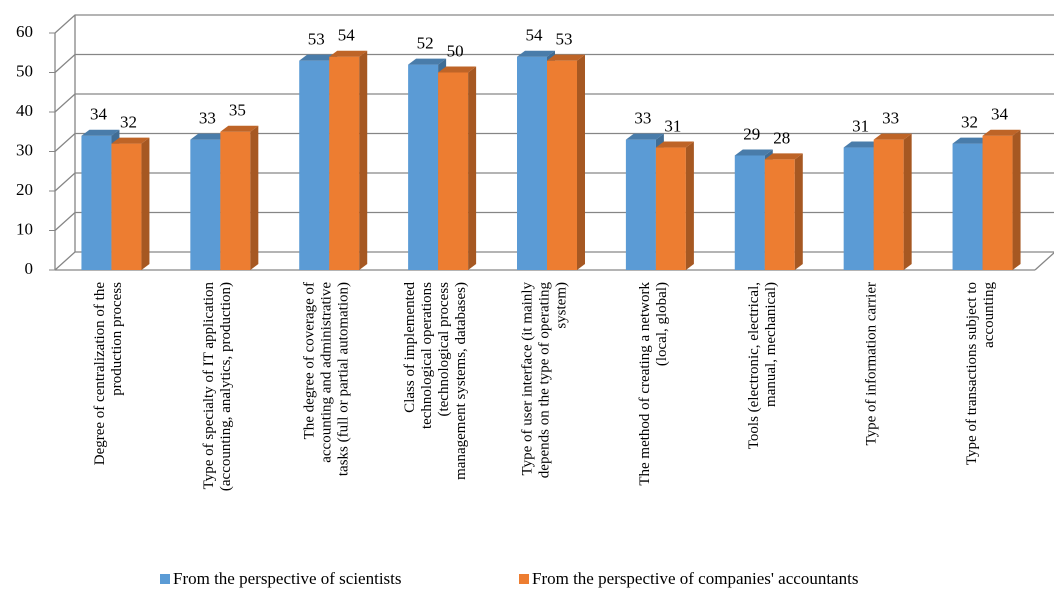 The height and width of the screenshot is (599, 1054). I want to click on y-tick-label: 40, so click(24, 110).